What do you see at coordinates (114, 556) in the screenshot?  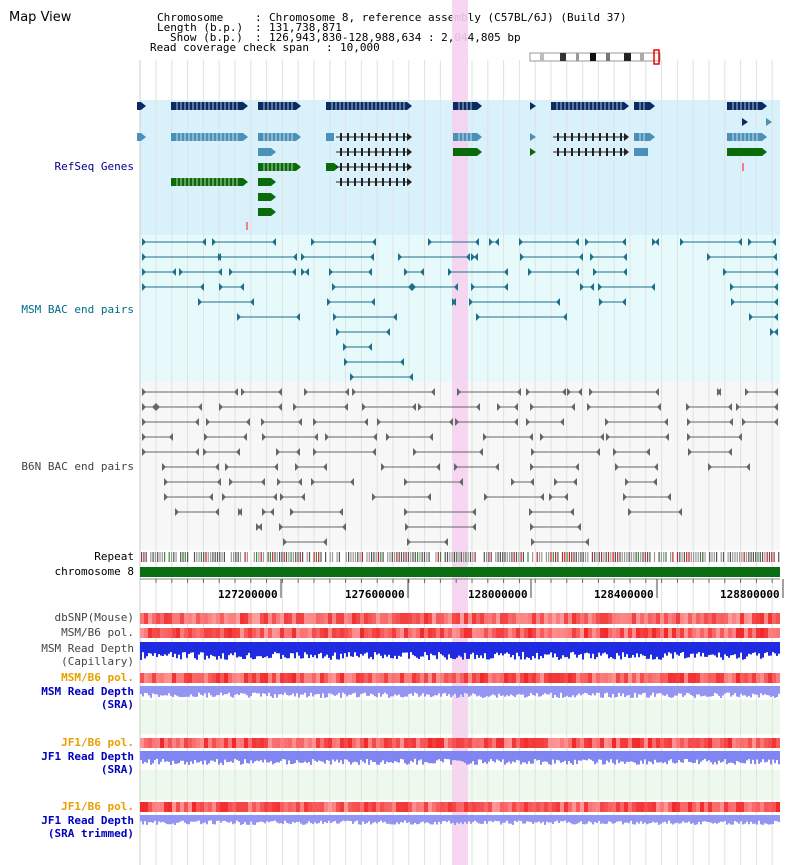 I see `track-label-repeat: Repeat` at bounding box center [114, 556].